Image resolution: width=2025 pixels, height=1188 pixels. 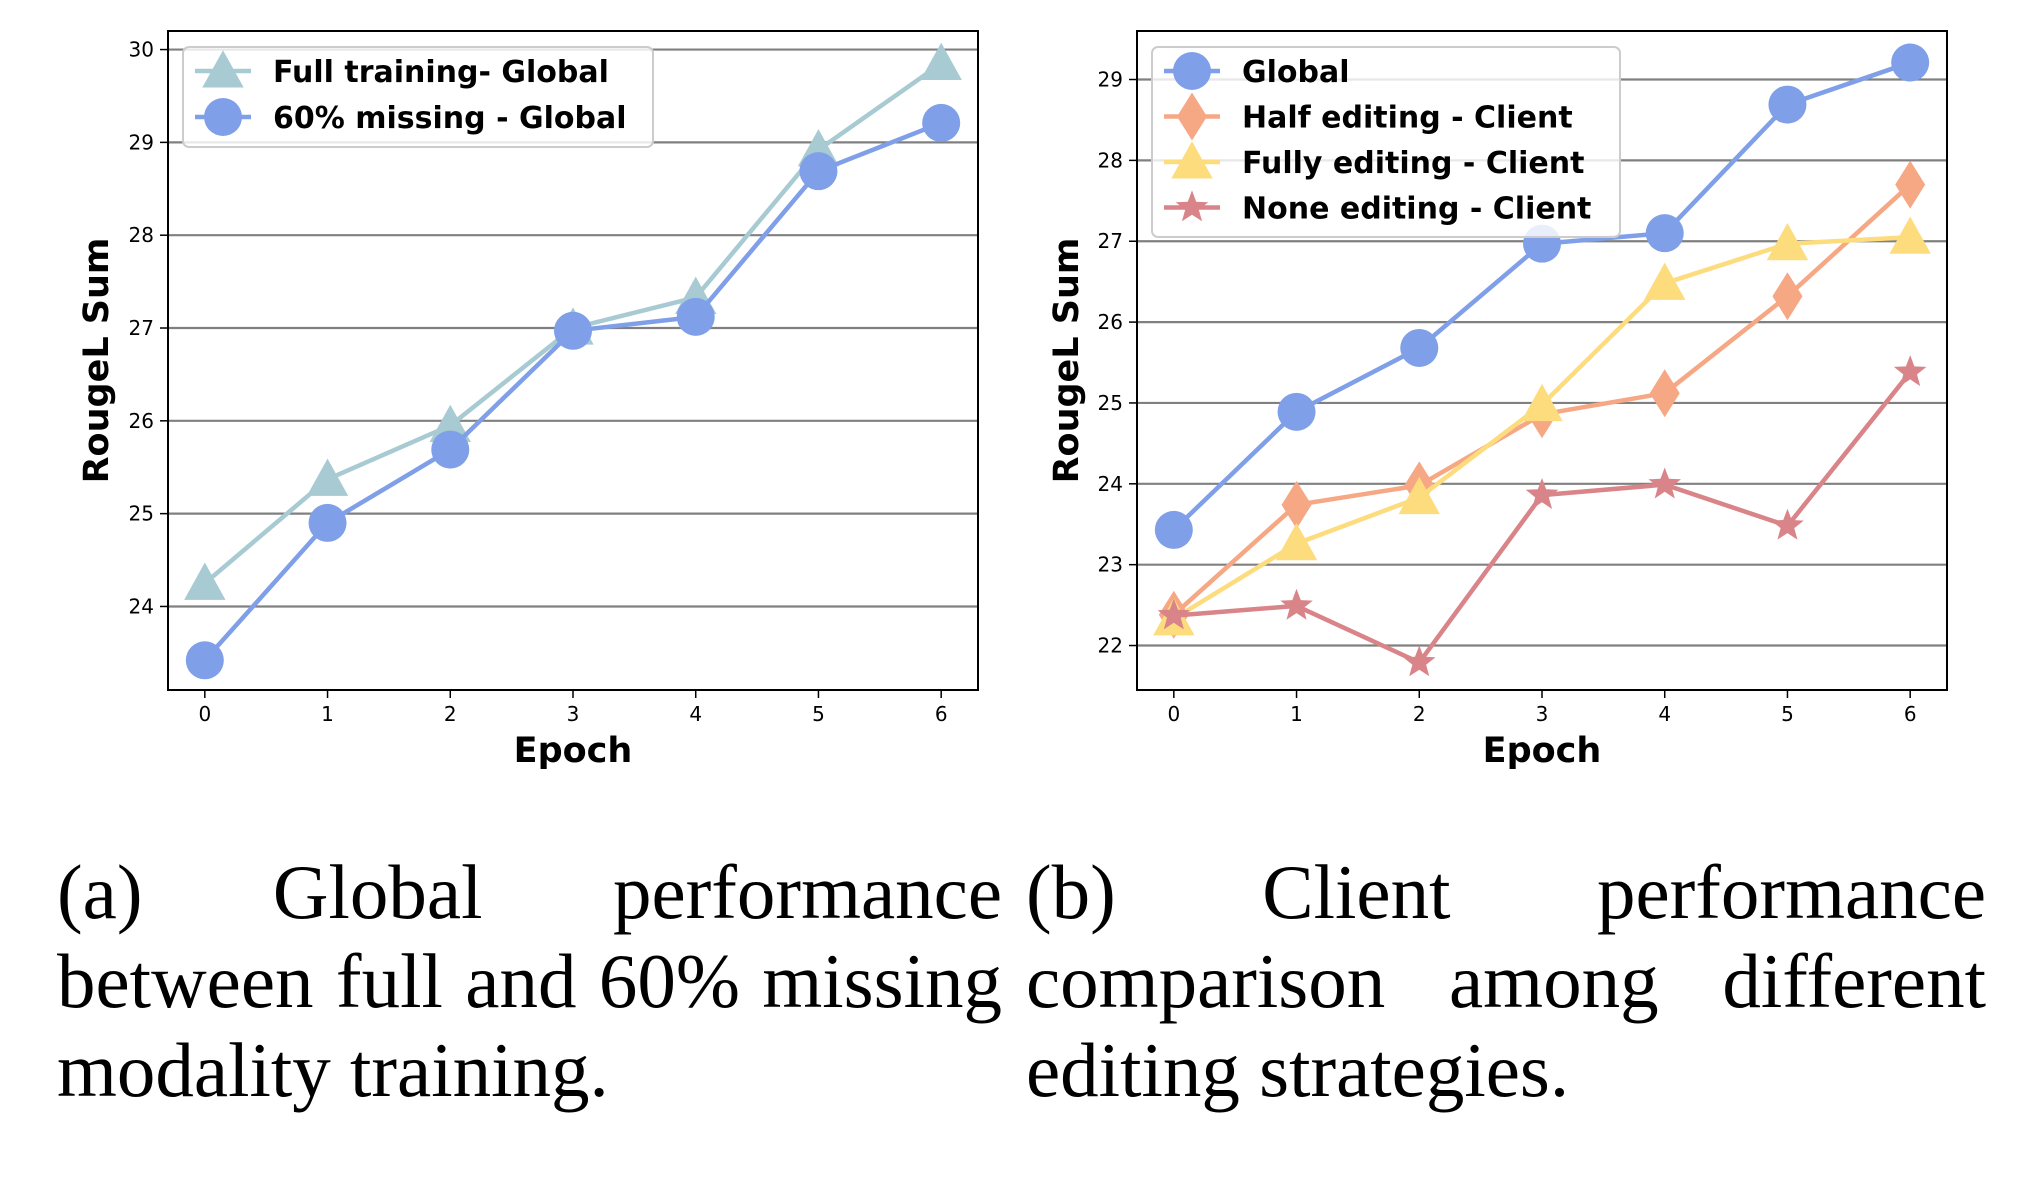 I want to click on y-tick-label: 30, so click(x=141, y=50).